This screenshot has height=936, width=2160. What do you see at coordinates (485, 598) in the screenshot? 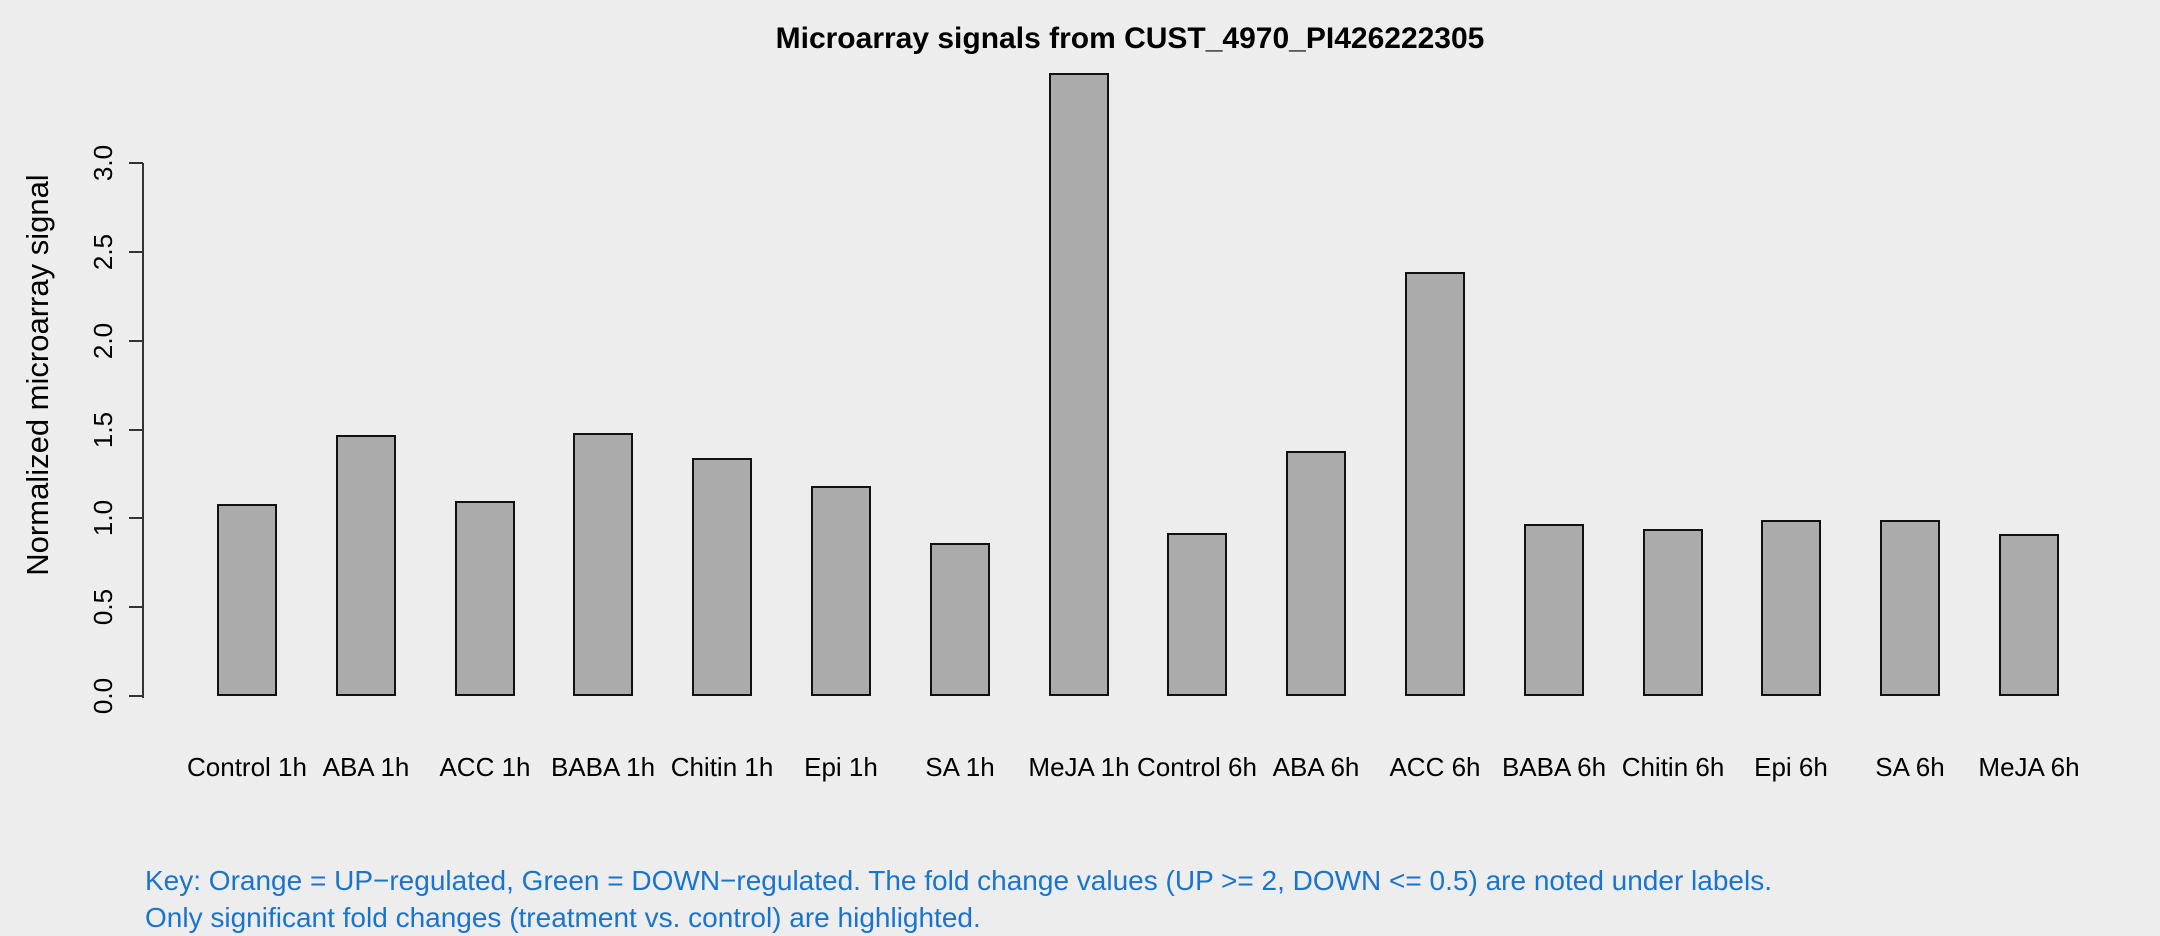
I see `bar-acc-1h` at bounding box center [485, 598].